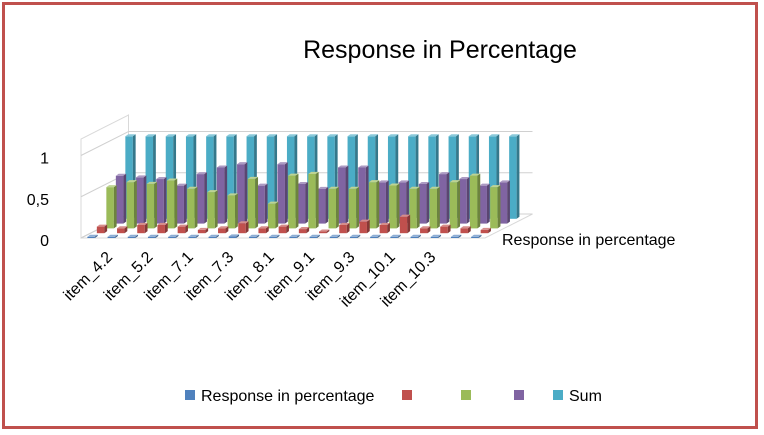 The height and width of the screenshot is (435, 764). Describe the element at coordinates (44, 159) in the screenshot. I see `y-tick-label: 1` at that location.